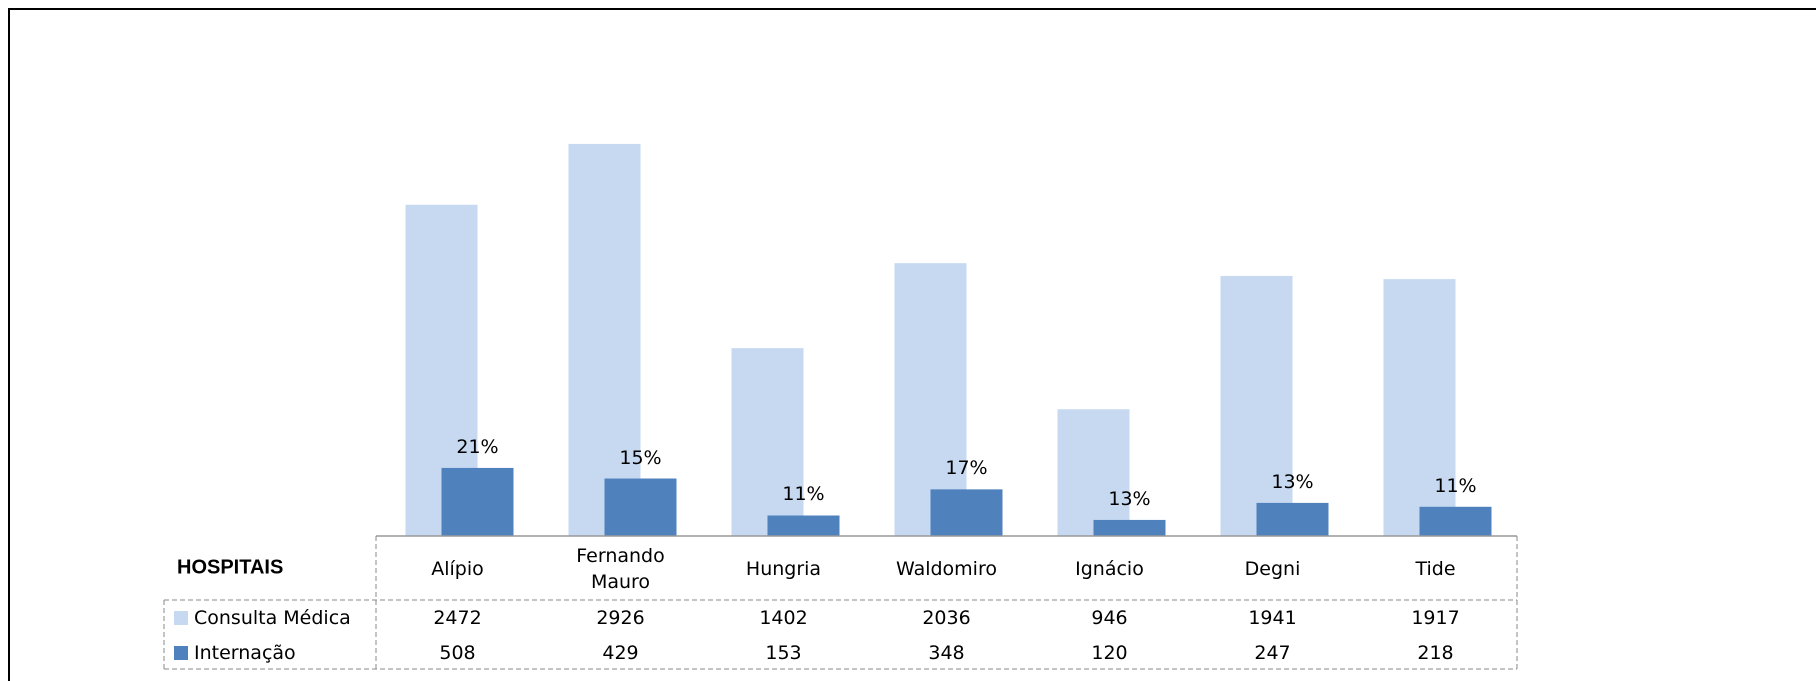 This screenshot has height=681, width=1816. I want to click on table-value: 153, so click(783, 653).